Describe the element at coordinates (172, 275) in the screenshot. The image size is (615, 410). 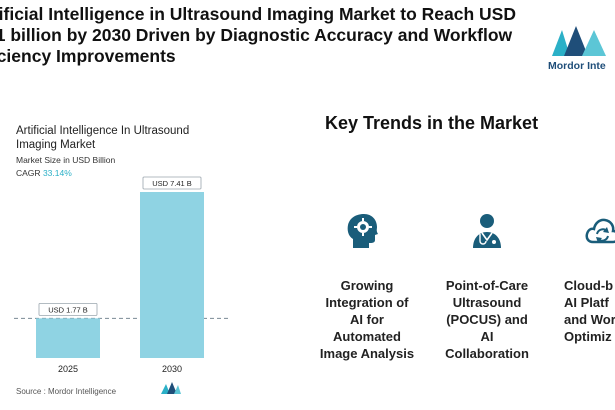
I see `bar-2030` at that location.